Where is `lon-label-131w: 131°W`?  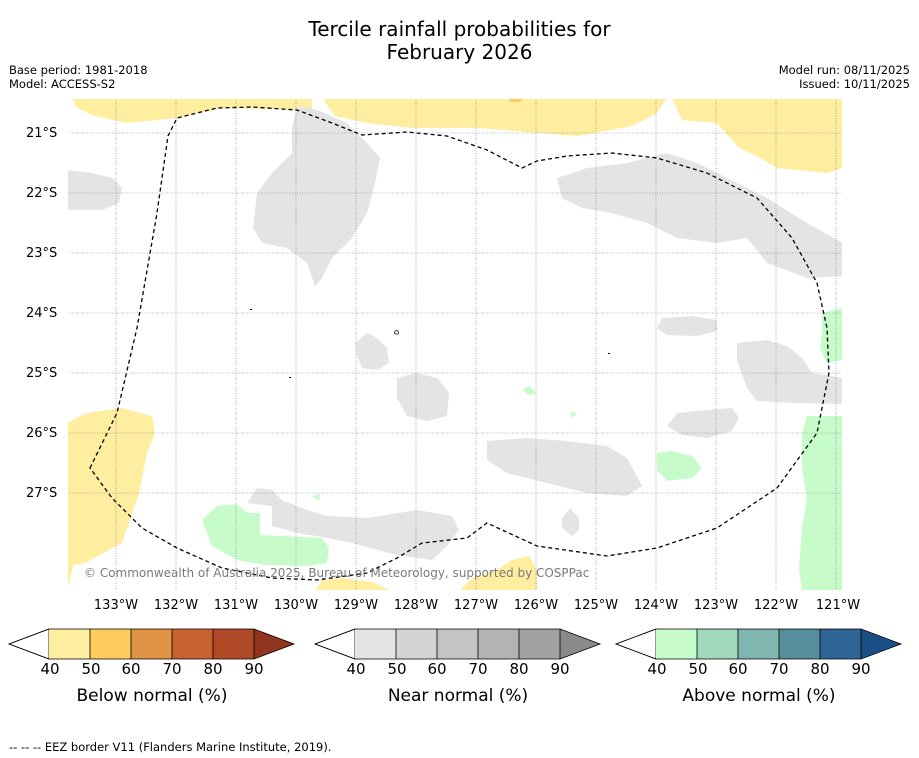 lon-label-131w: 131°W is located at coordinates (236, 605).